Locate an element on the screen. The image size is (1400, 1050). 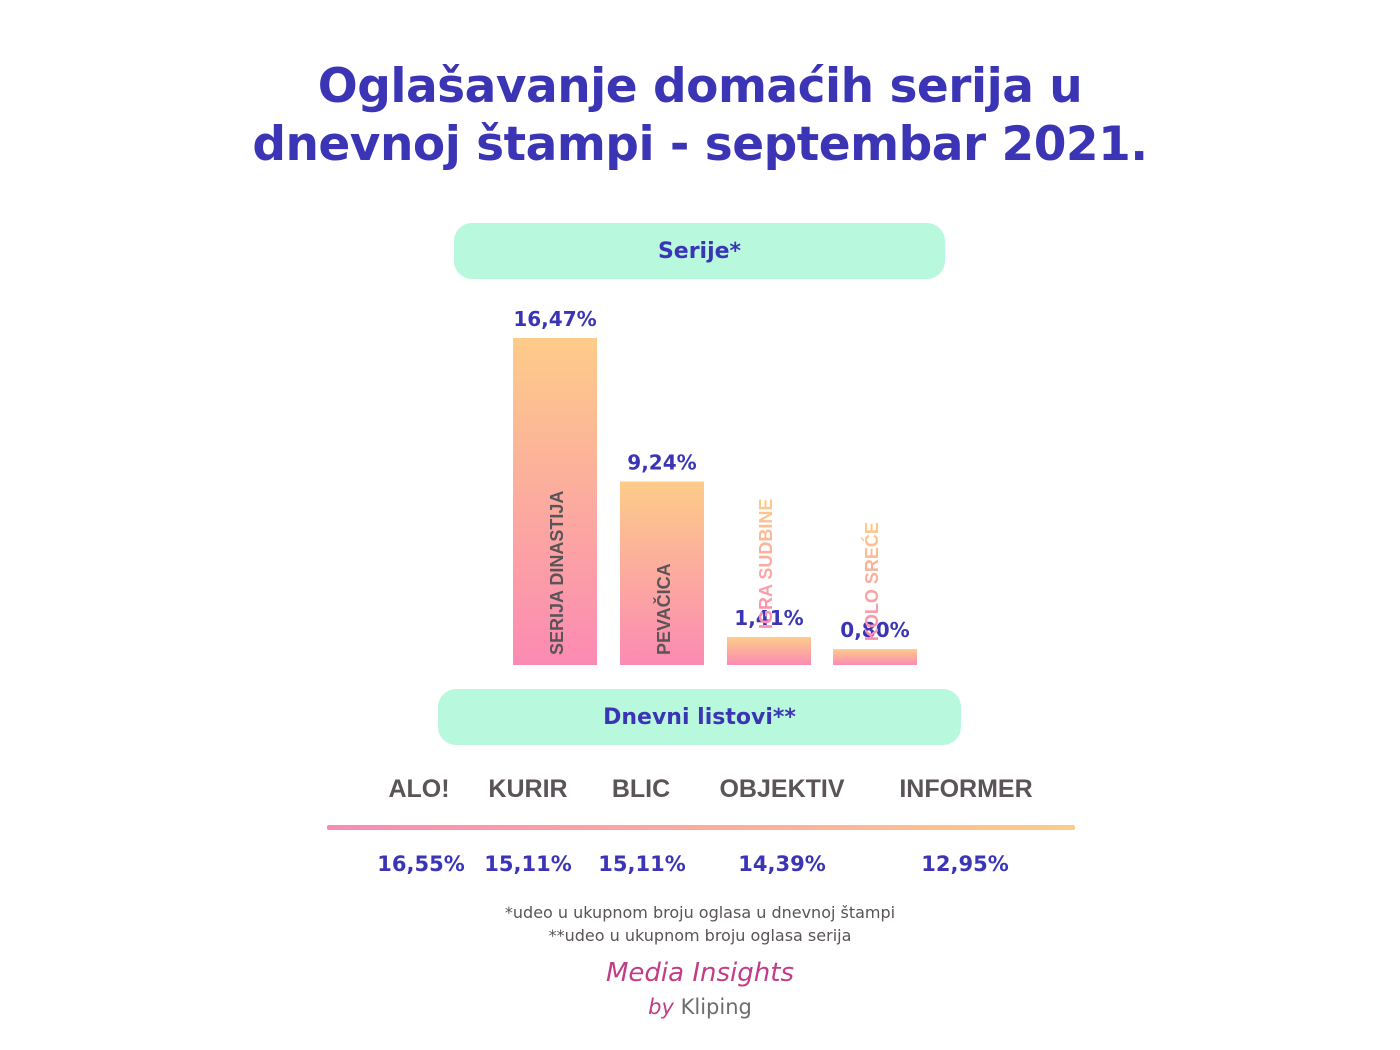
paper-value-2: 15,11% is located at coordinates (528, 864).